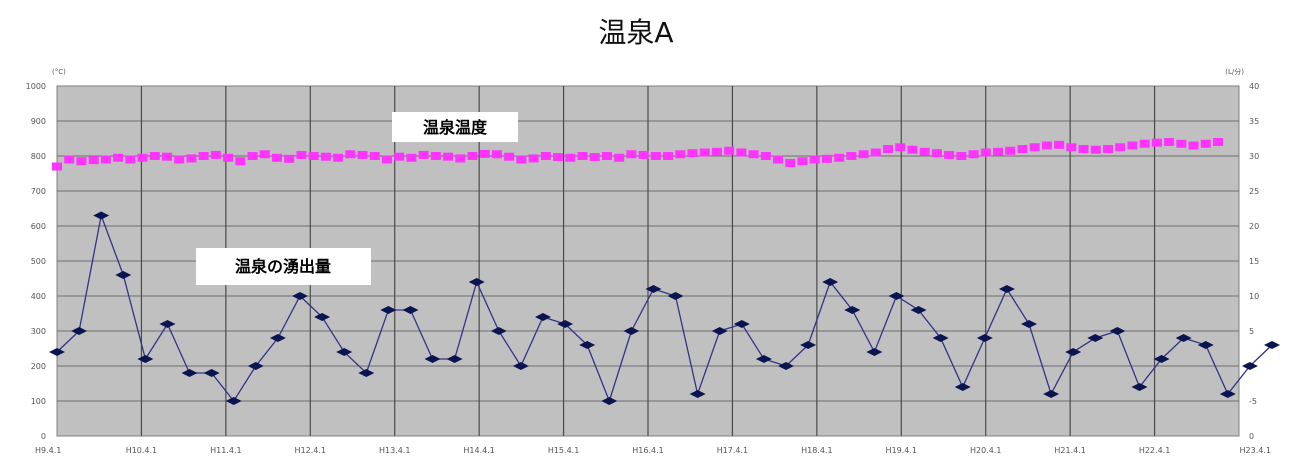 The image size is (1301, 457). What do you see at coordinates (310, 450) in the screenshot?
I see `x-tick-label: H12.4.1` at bounding box center [310, 450].